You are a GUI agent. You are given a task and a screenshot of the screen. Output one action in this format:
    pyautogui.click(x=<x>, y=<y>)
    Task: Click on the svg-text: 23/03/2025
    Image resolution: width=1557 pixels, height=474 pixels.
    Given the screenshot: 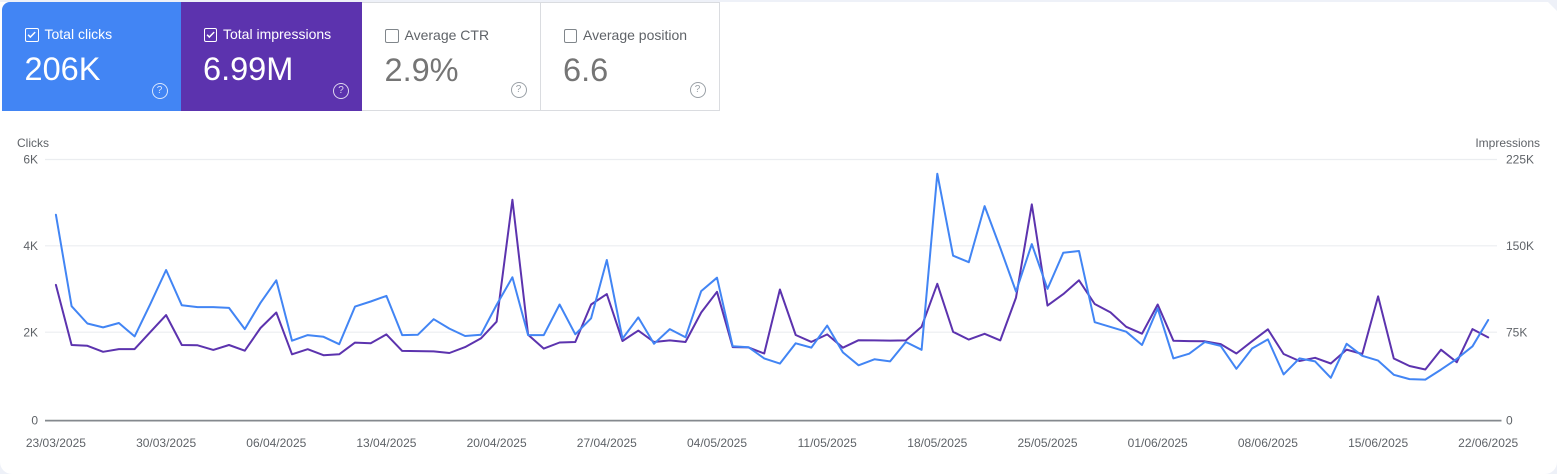 What is the action you would take?
    pyautogui.click(x=56, y=443)
    